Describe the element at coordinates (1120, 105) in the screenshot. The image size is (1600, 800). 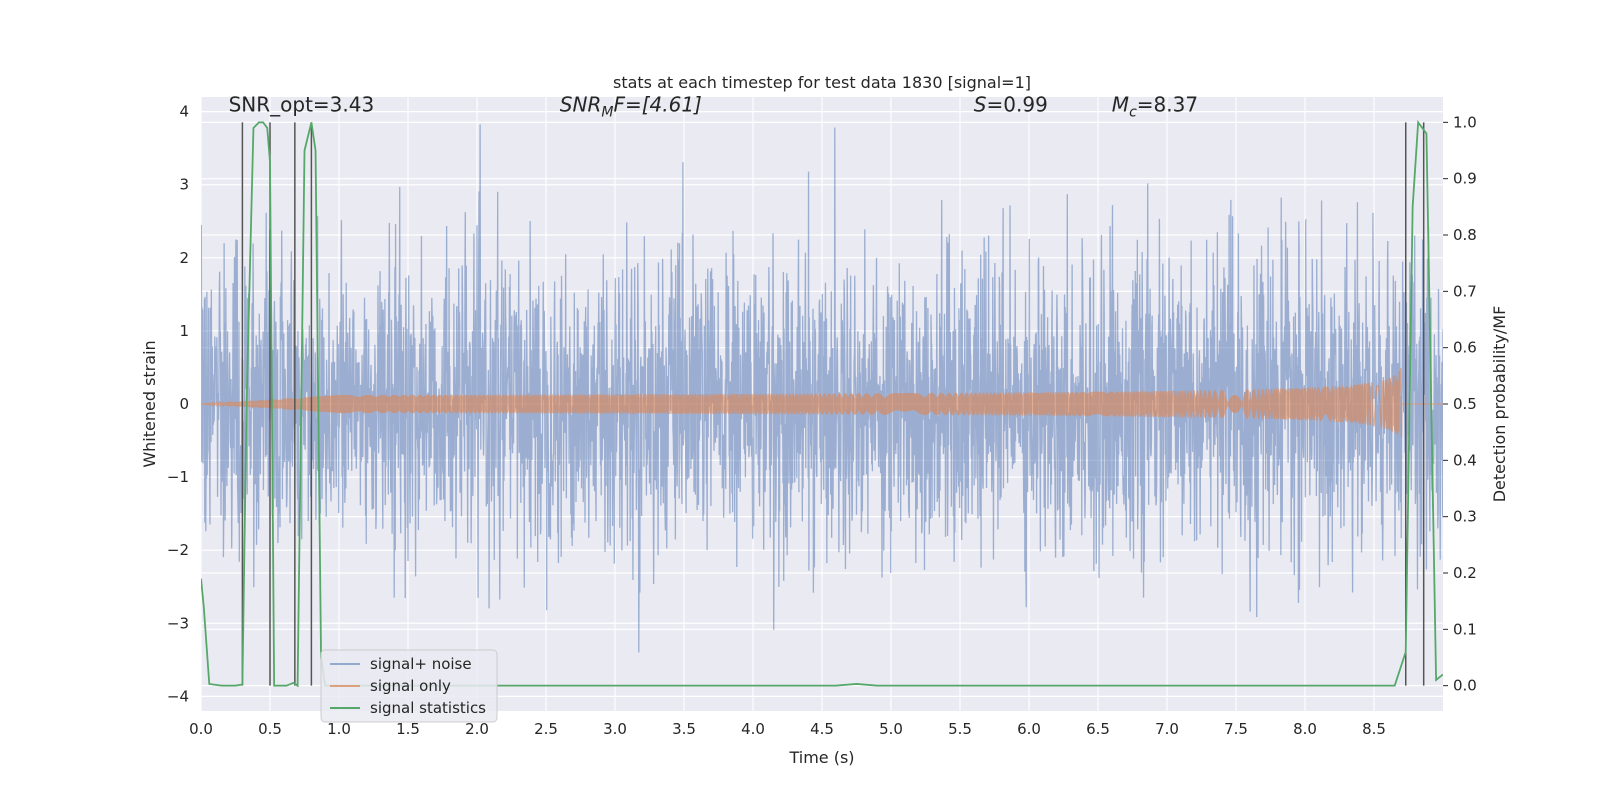
I see `annotation-main: M` at that location.